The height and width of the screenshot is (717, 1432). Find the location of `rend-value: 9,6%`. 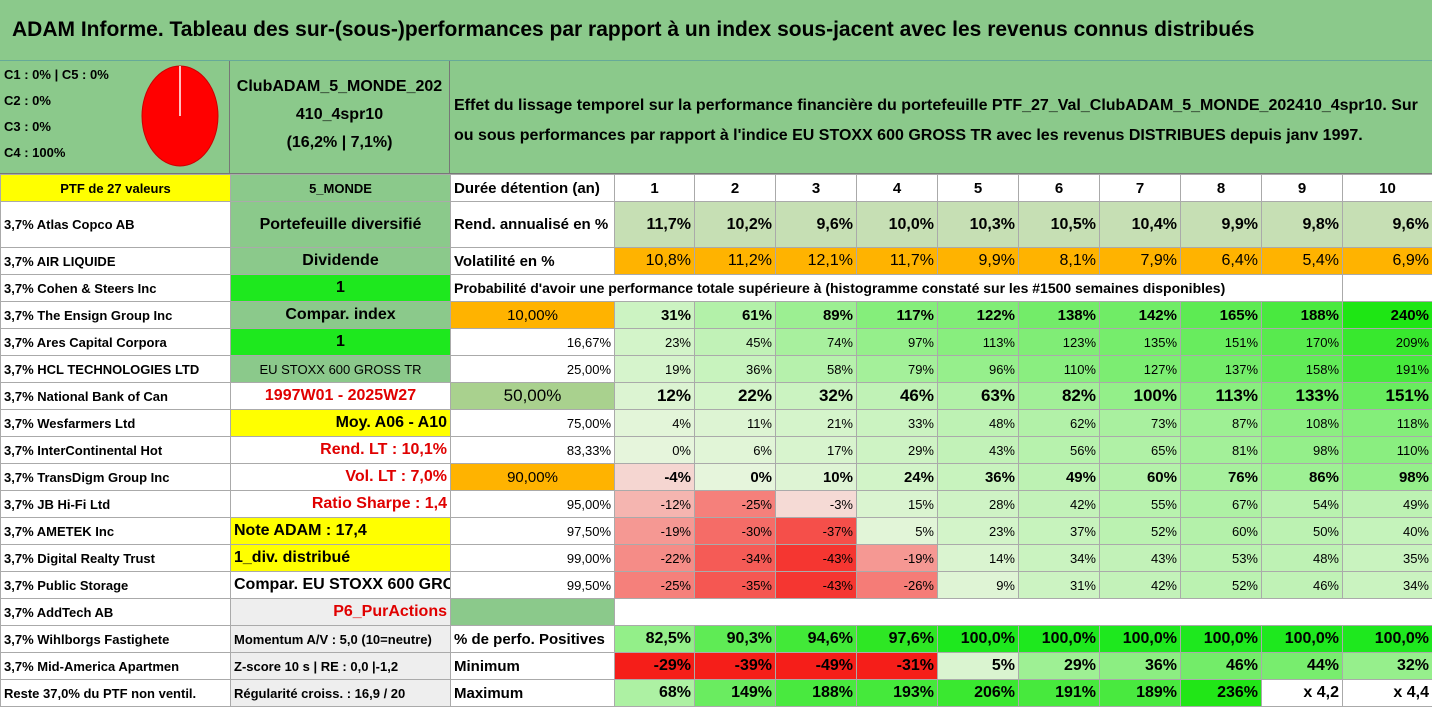

rend-value: 9,6% is located at coordinates (1387, 224).